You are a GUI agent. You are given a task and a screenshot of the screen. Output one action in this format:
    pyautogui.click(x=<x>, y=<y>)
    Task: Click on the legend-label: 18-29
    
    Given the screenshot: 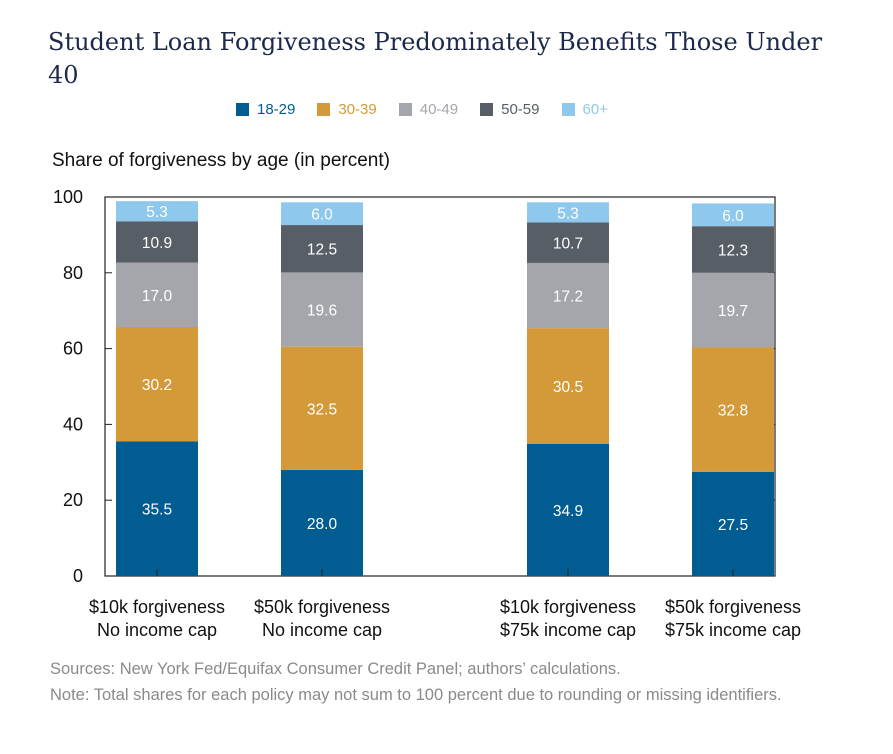 What is the action you would take?
    pyautogui.click(x=276, y=109)
    